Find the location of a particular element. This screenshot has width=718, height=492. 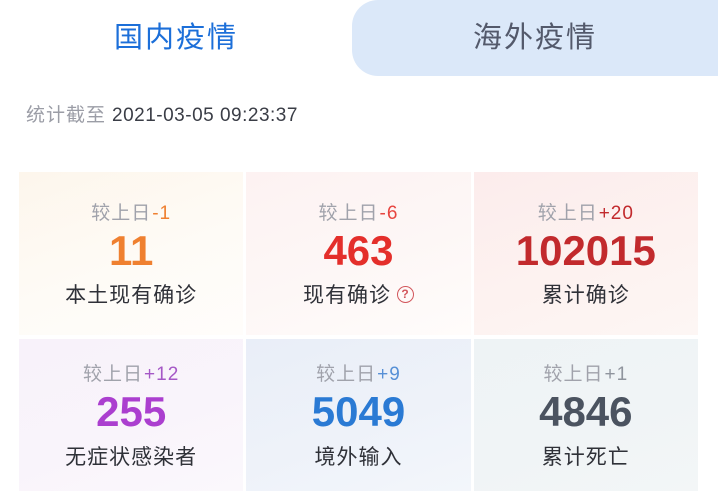

stat-card-active-cases: 较上日-6 463 现有确诊 ? is located at coordinates (358, 253).